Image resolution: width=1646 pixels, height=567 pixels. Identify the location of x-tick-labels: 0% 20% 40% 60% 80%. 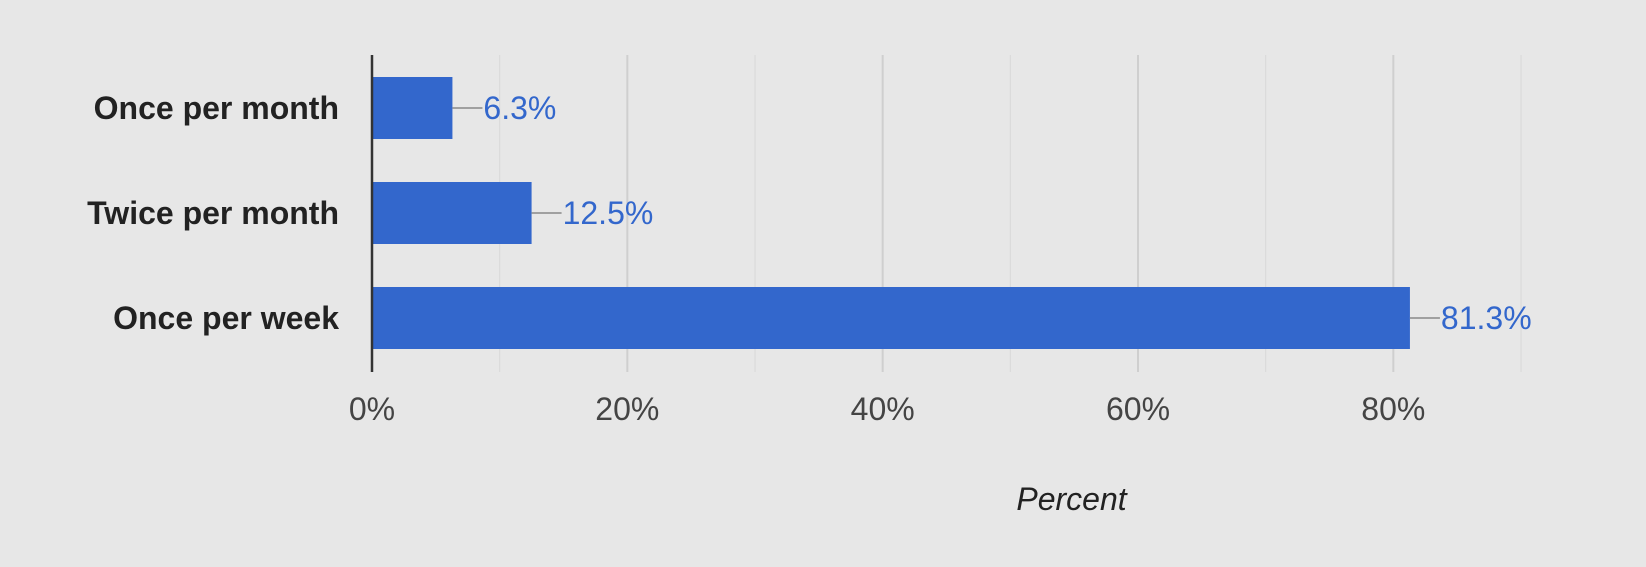
(887, 409).